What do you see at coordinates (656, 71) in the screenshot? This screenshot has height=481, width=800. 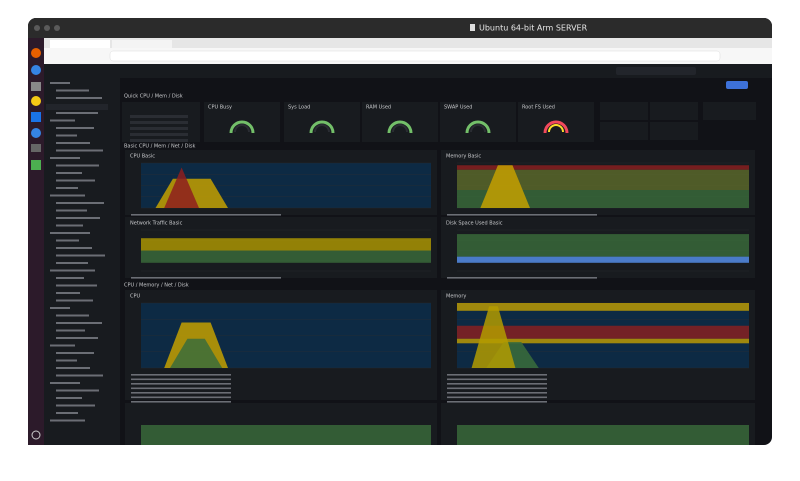 I see `search` at bounding box center [656, 71].